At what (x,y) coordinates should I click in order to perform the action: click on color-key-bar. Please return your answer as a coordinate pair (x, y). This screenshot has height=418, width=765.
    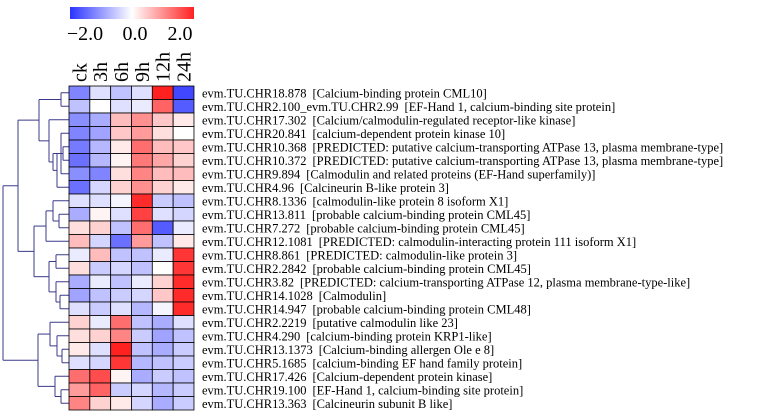
    Looking at the image, I should click on (132, 13).